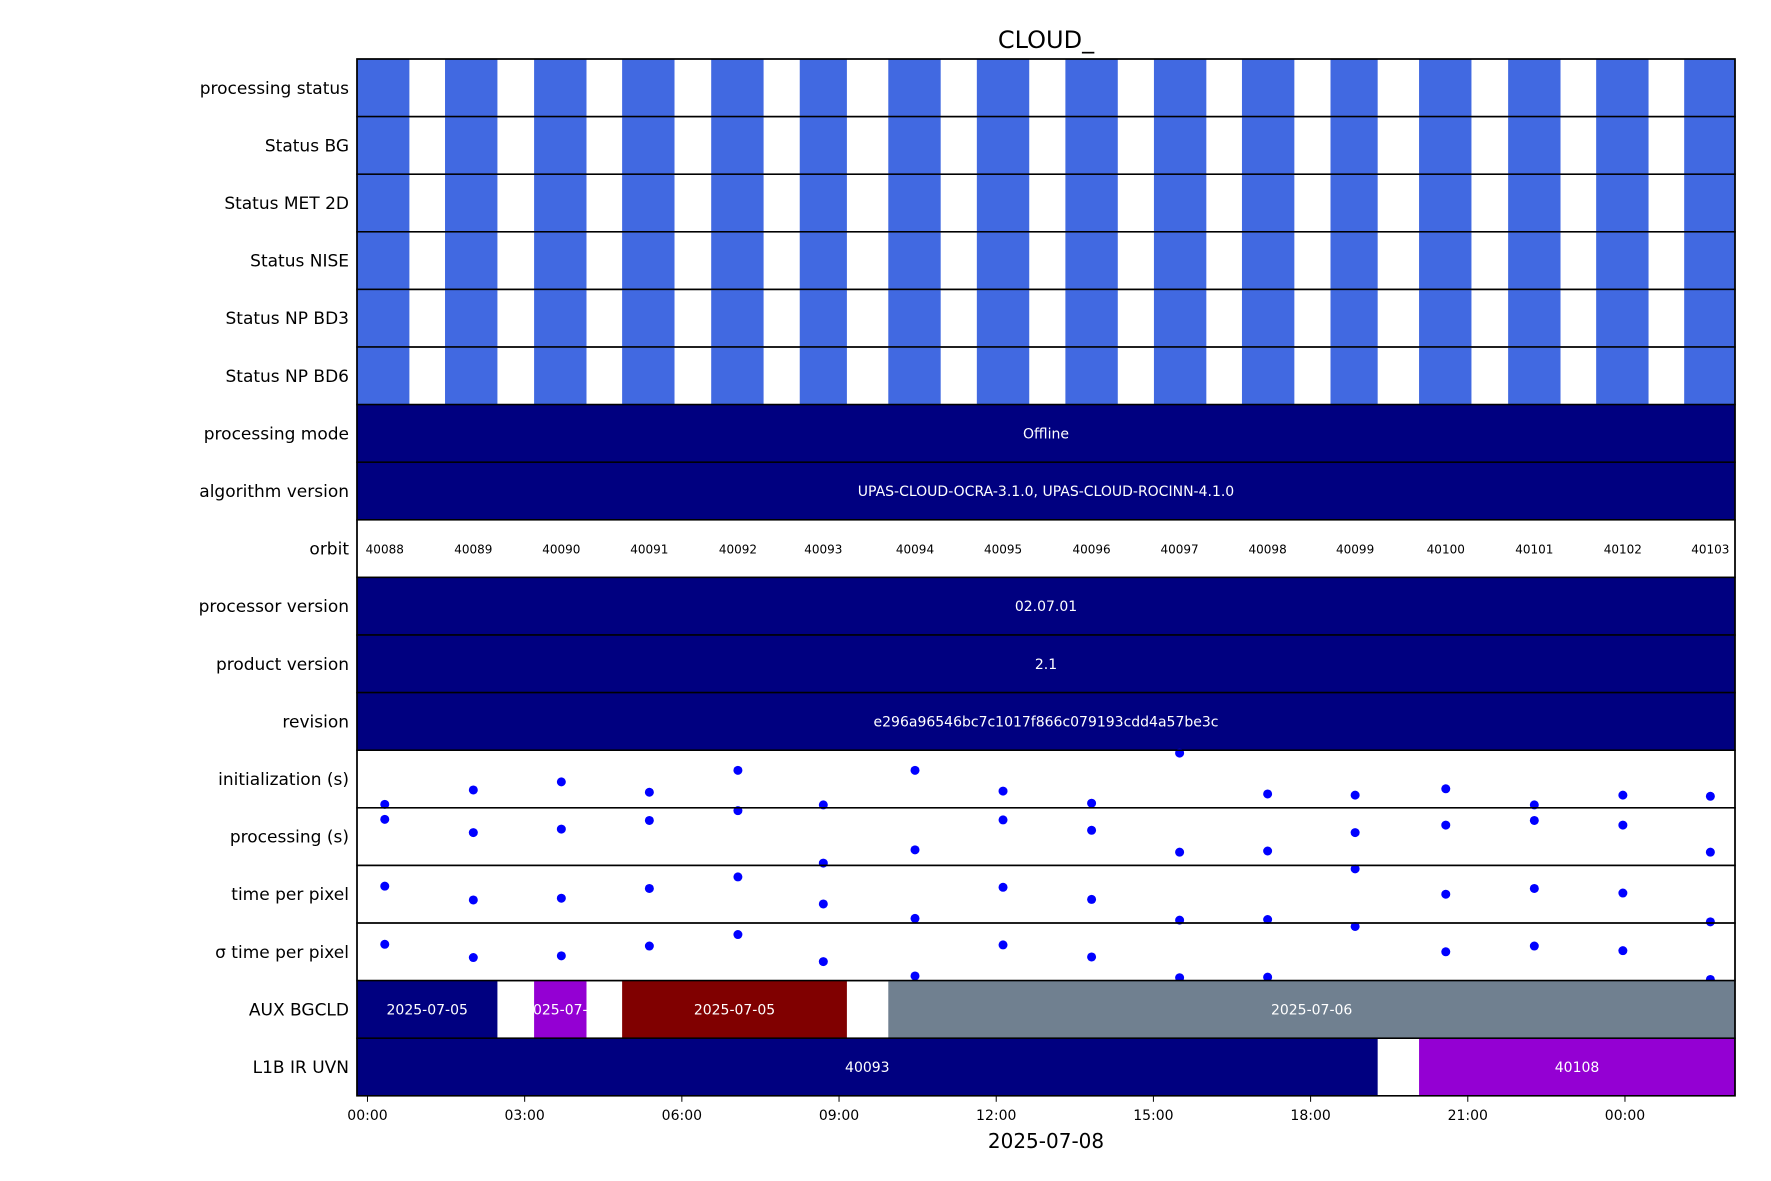 The image size is (1771, 1181). Describe the element at coordinates (738, 550) in the screenshot. I see `orbit-label: 40092` at that location.